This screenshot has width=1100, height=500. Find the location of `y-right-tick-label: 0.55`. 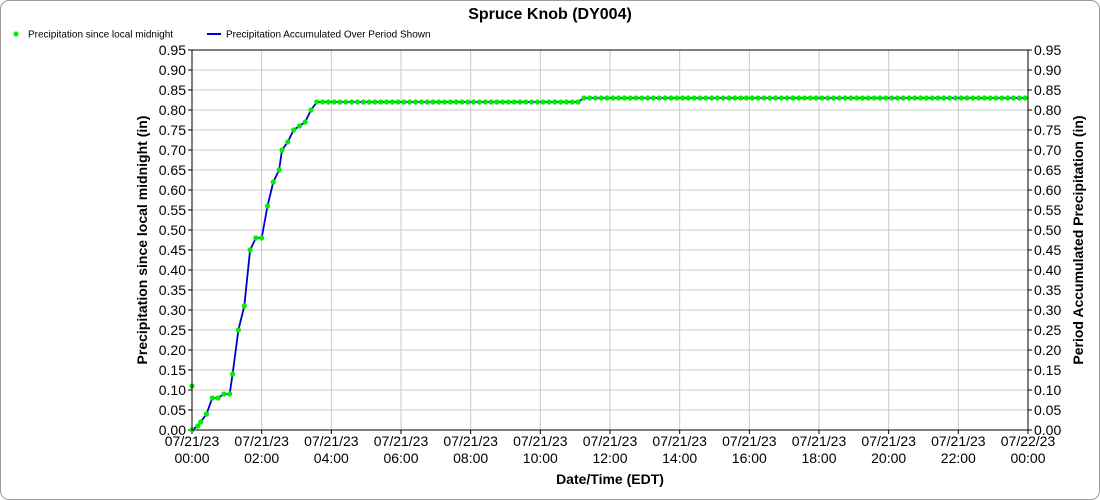

y-right-tick-label: 0.55 is located at coordinates (1047, 210).